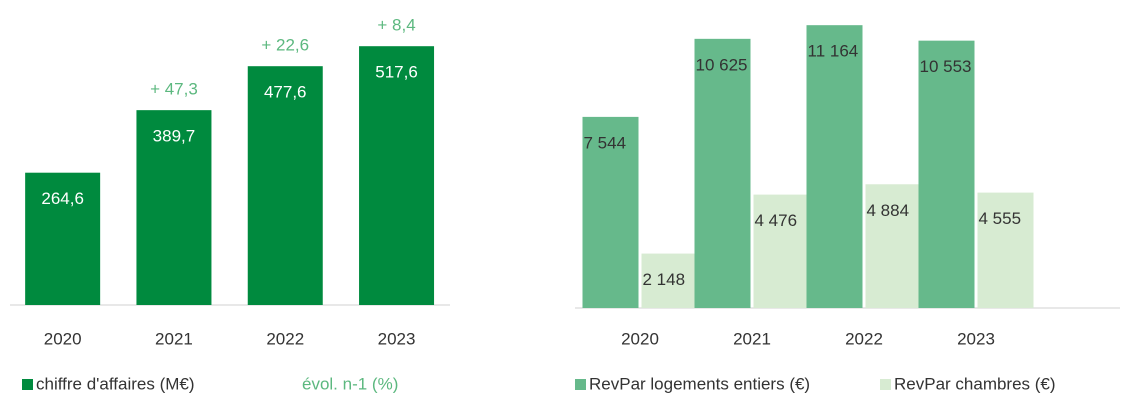 The height and width of the screenshot is (403, 1145). What do you see at coordinates (1000, 218) in the screenshot?
I see `value-label: 4 555` at bounding box center [1000, 218].